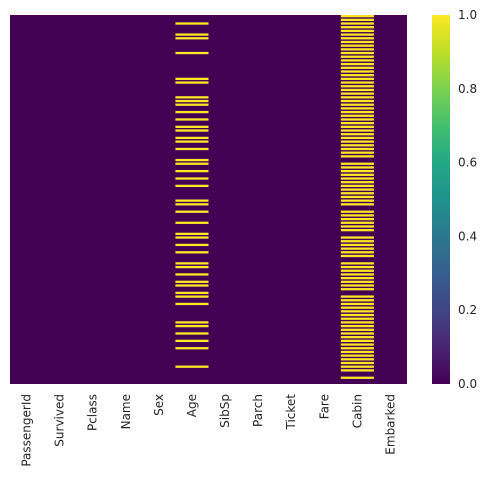  I want to click on colorbar-tick-0-4: 0.4, so click(467, 236).